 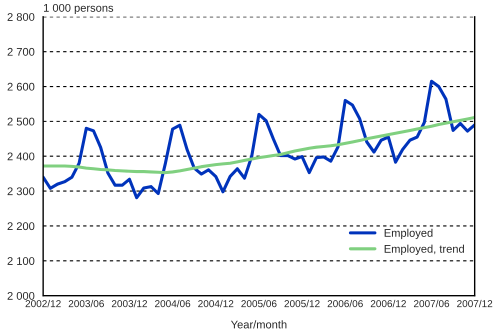 I want to click on x-tick-label: 2005/06, so click(x=259, y=304).